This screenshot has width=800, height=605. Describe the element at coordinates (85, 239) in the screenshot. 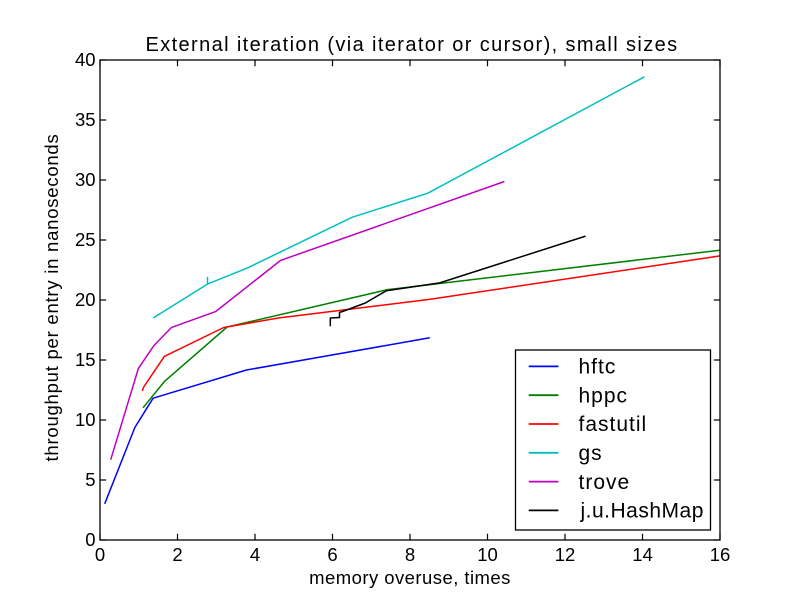

I see `svg-text: 25` at that location.